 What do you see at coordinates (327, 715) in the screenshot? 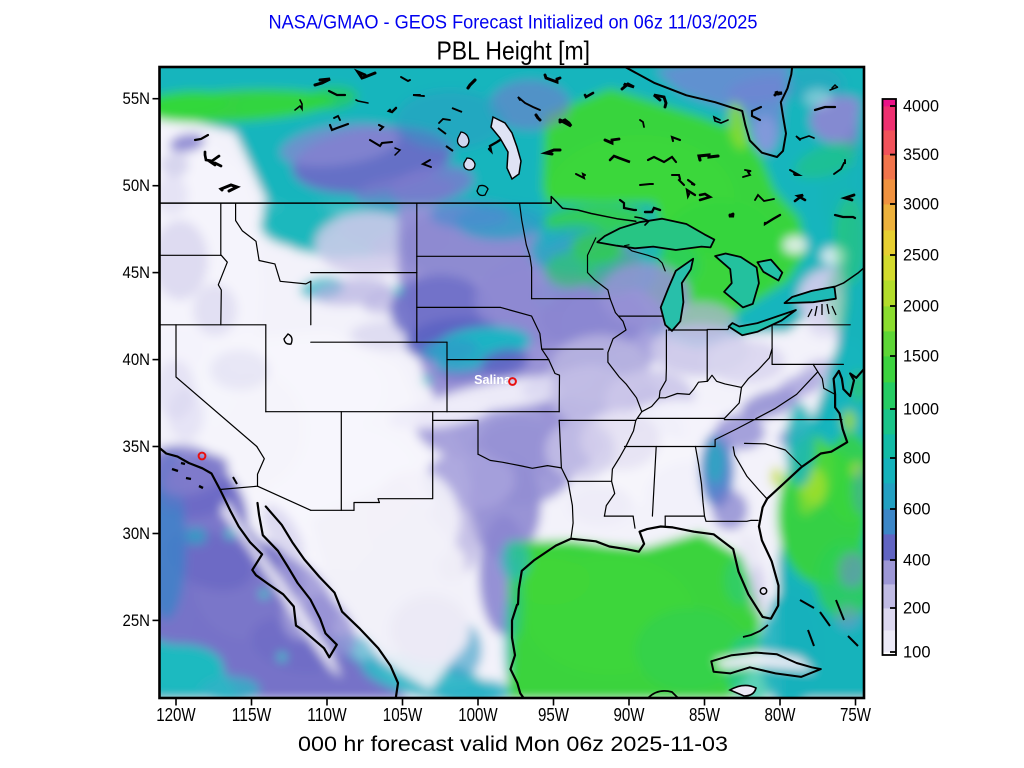
I see `svg-text: 110W` at bounding box center [327, 715].